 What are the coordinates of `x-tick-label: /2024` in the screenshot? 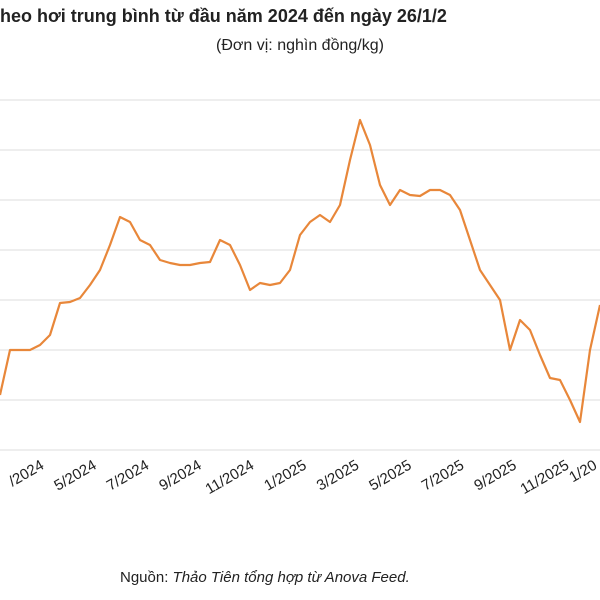 It's located at (26, 473).